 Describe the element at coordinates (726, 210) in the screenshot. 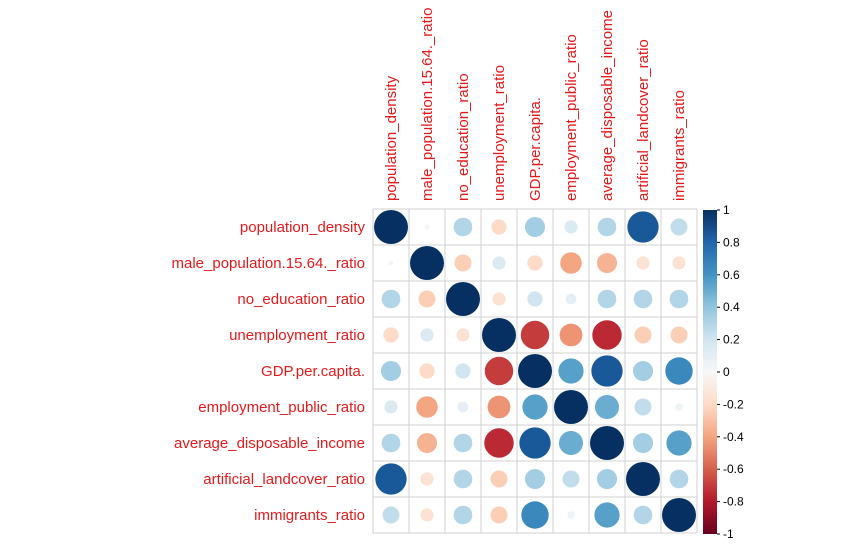

I see `colorbar-tick-label: 1` at that location.